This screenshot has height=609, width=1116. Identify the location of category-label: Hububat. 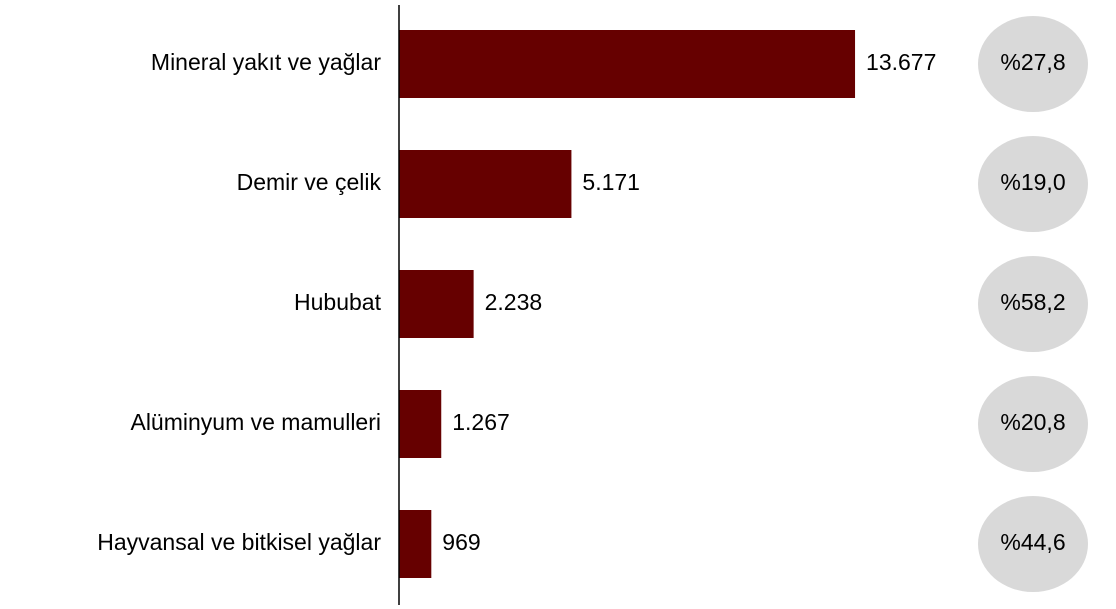
(338, 302).